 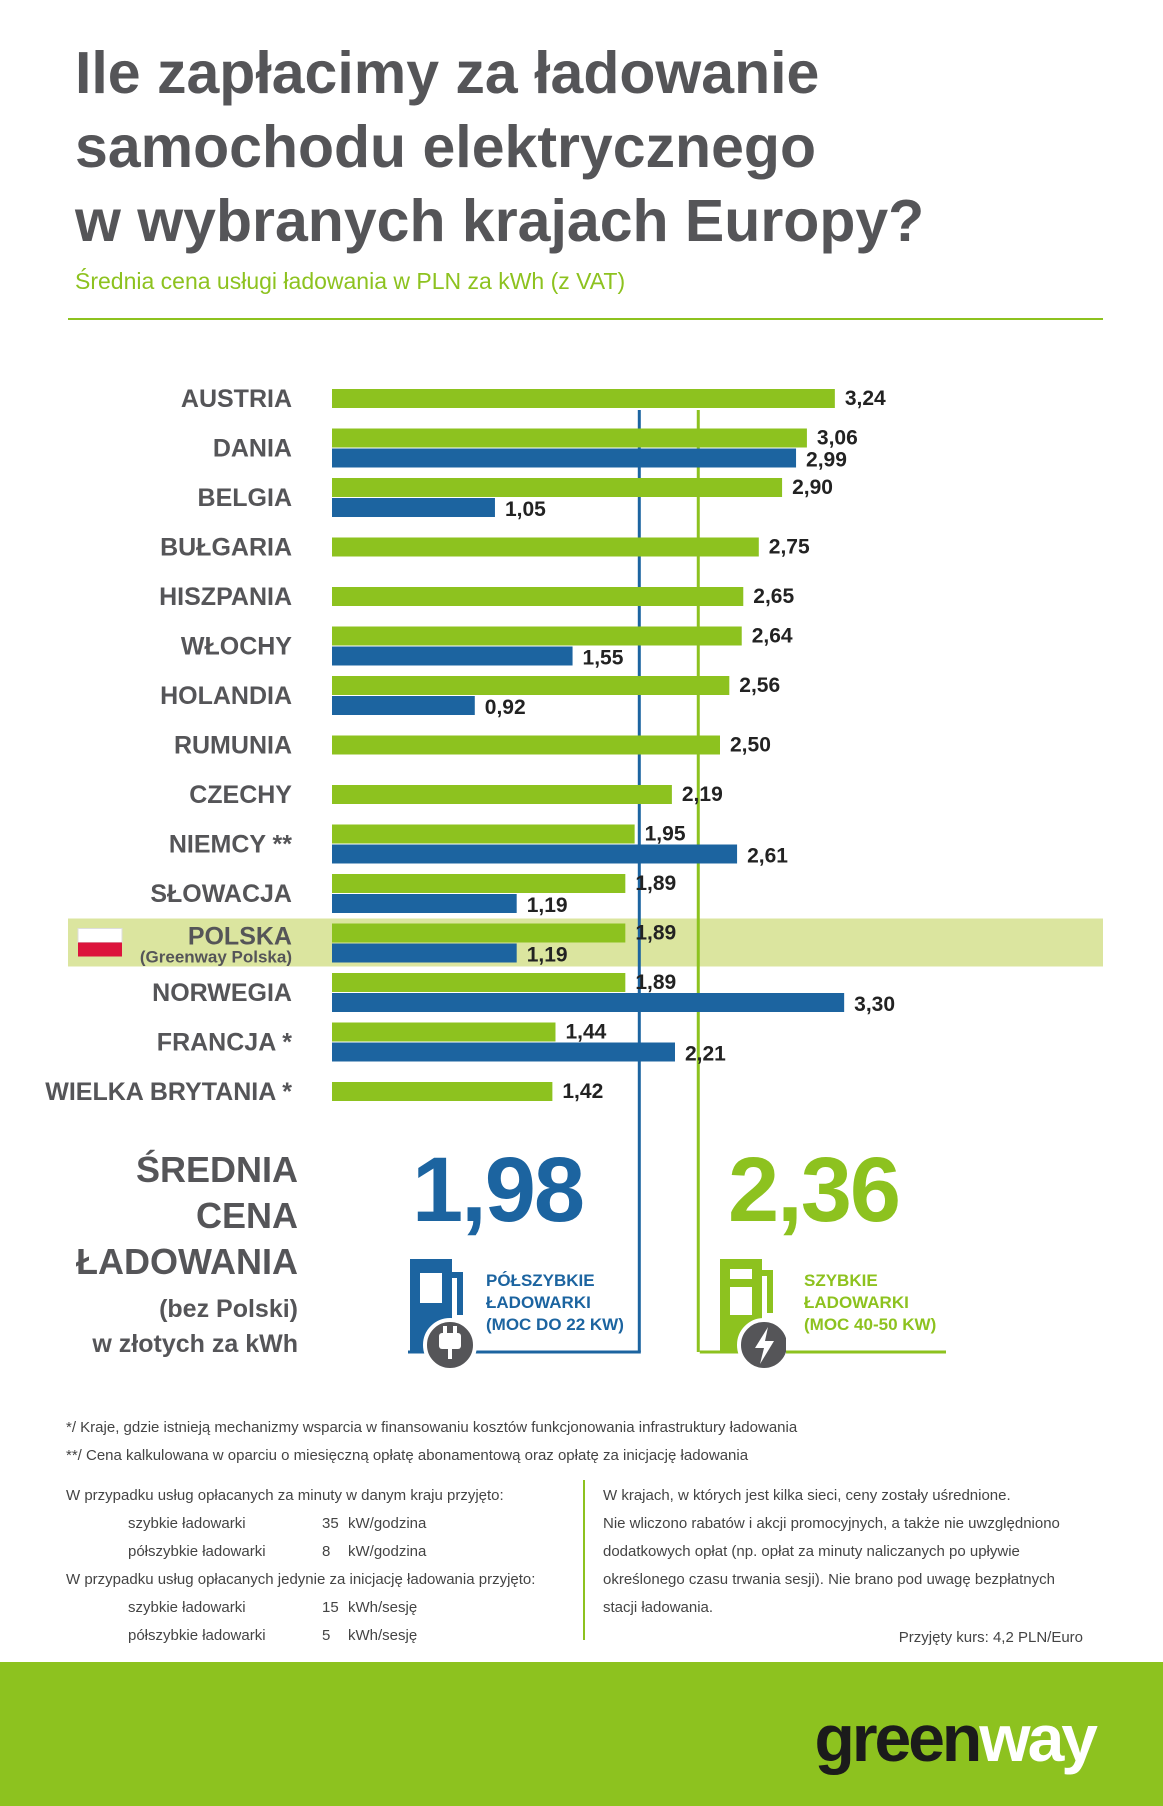 What do you see at coordinates (812, 487) in the screenshot?
I see `value-label-fast: 2,90` at bounding box center [812, 487].